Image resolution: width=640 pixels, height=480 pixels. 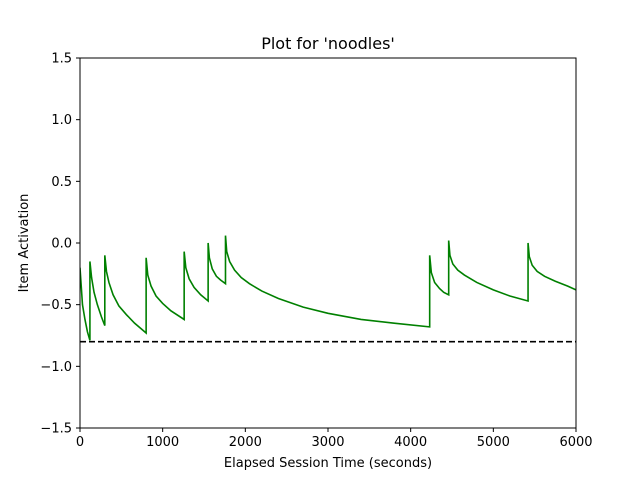 I want to click on x-tick-label: 4000, so click(x=410, y=442).